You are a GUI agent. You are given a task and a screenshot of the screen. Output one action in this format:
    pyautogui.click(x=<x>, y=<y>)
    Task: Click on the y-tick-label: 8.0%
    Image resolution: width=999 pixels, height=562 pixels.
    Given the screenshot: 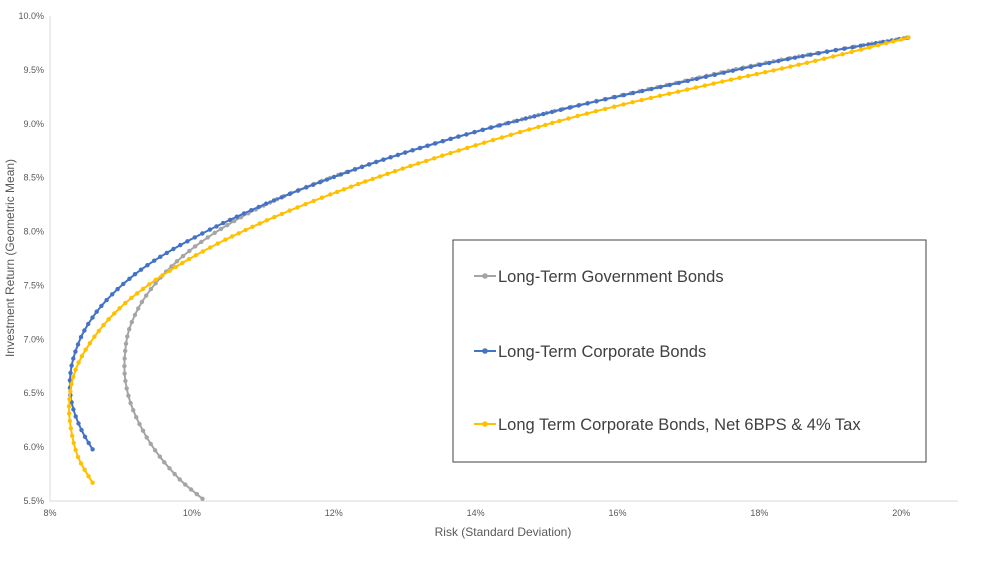 What is the action you would take?
    pyautogui.click(x=33, y=232)
    